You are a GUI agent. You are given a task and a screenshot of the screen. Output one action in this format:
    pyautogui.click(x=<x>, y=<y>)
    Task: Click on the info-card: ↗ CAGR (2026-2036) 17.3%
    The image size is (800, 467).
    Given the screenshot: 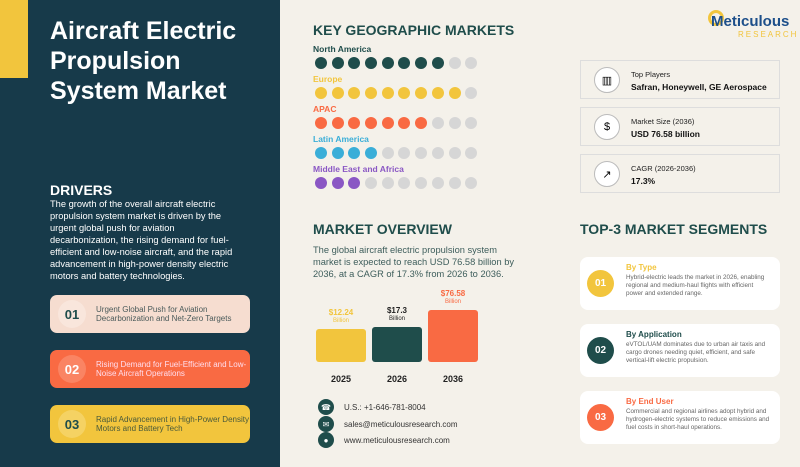 What is the action you would take?
    pyautogui.click(x=680, y=173)
    